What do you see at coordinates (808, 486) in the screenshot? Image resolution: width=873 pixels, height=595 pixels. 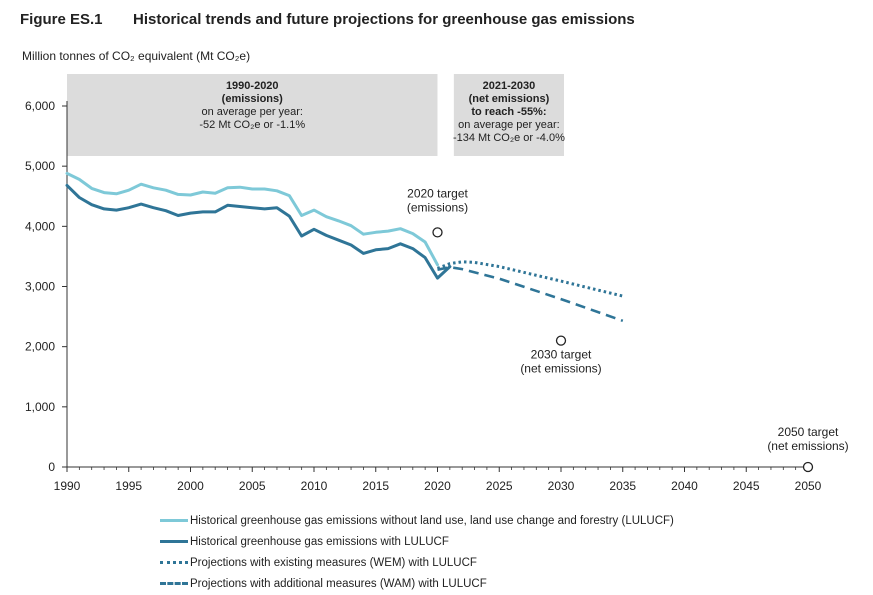 I see `x-tick-label: 2050` at bounding box center [808, 486].